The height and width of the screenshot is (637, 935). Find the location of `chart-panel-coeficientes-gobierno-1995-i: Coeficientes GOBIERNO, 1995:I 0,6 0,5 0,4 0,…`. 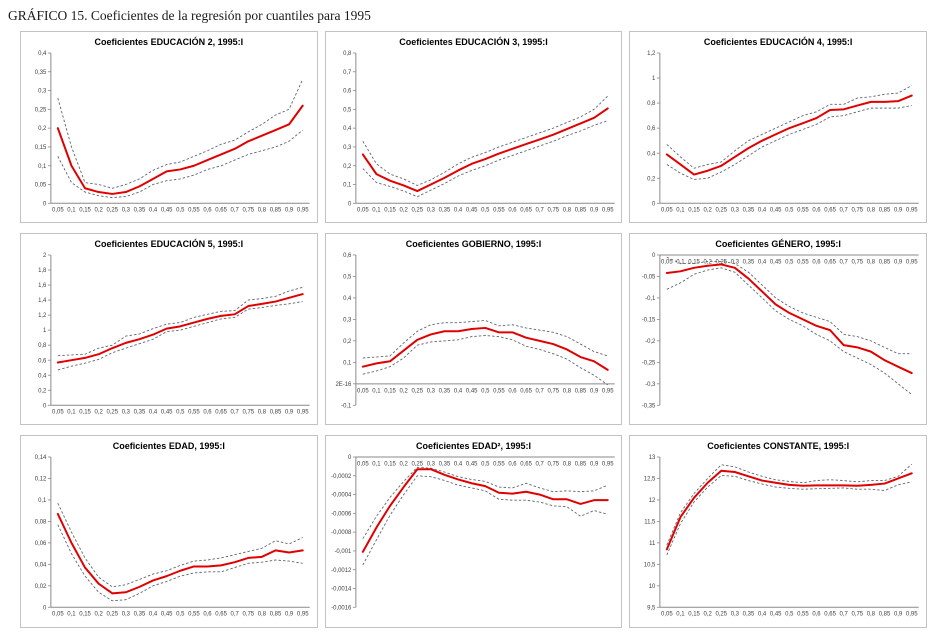

chart-panel-coeficientes-gobierno-1995-i: Coeficientes GOBIERNO, 1995:I 0,6 0,5 0,4 0,… is located at coordinates (473, 329).